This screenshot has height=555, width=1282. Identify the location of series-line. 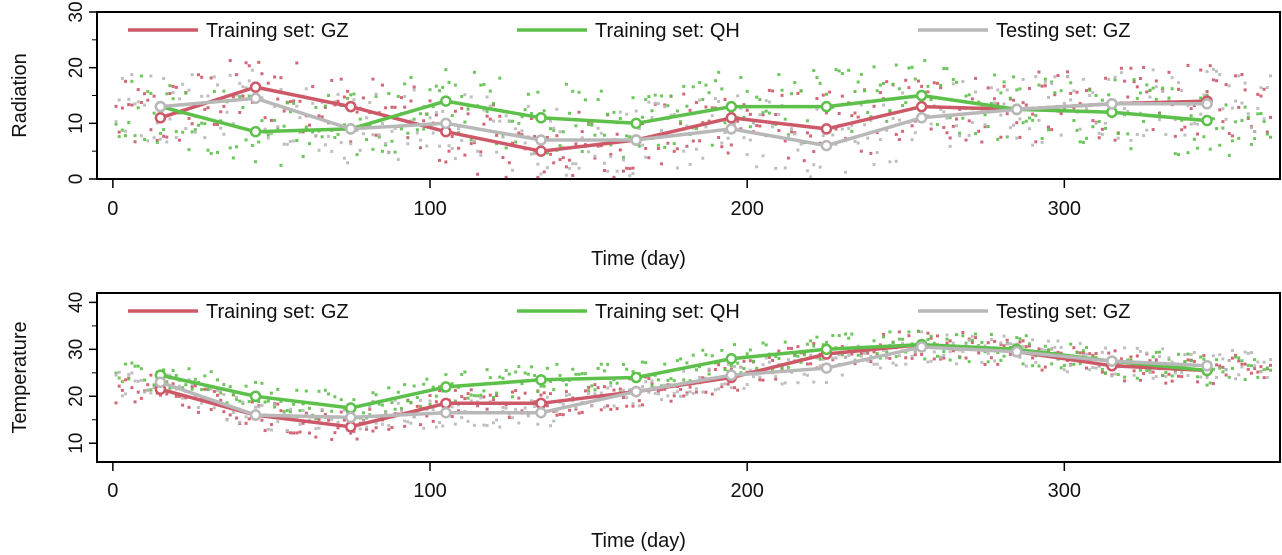
(683, 382).